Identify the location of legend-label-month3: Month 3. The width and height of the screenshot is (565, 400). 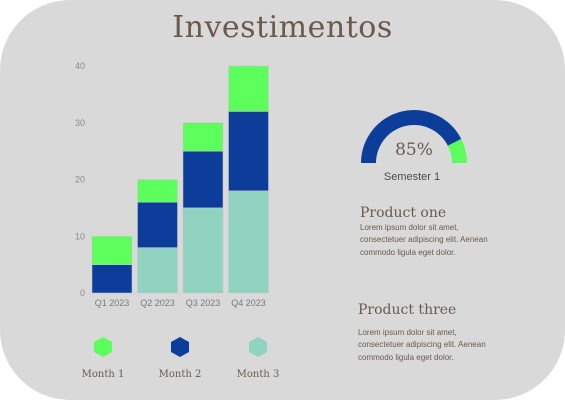
(258, 374).